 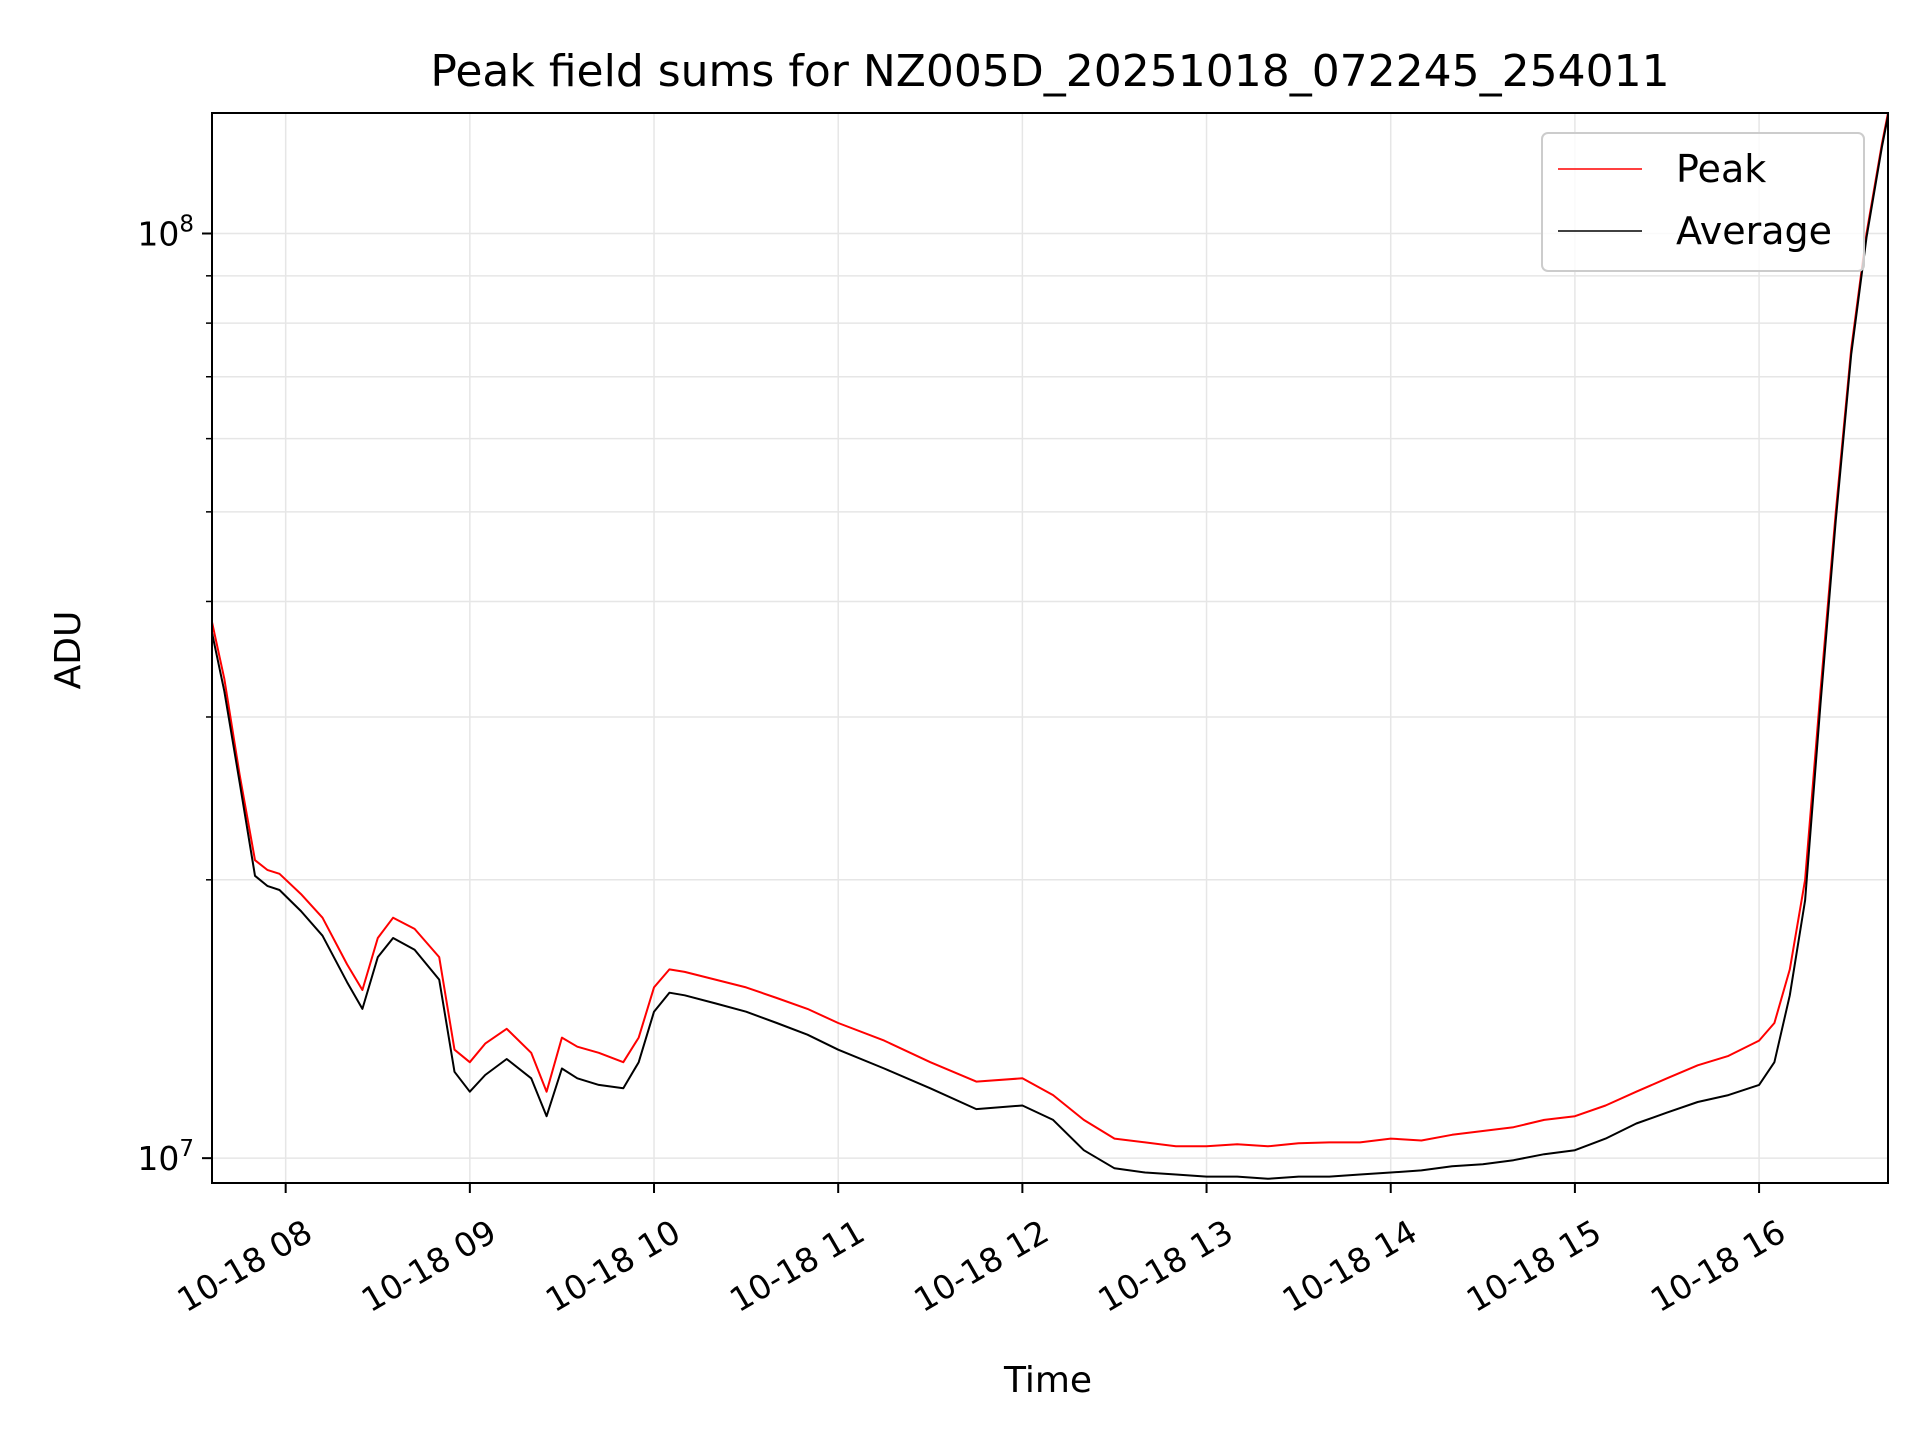 I want to click on x-axis-label: Time, so click(x=1047, y=1380).